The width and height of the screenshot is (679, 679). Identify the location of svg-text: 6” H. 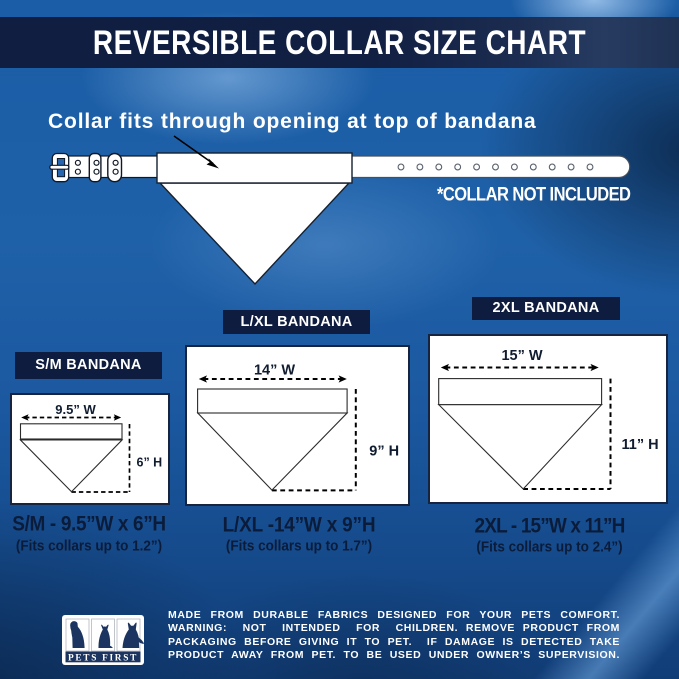
(149, 463).